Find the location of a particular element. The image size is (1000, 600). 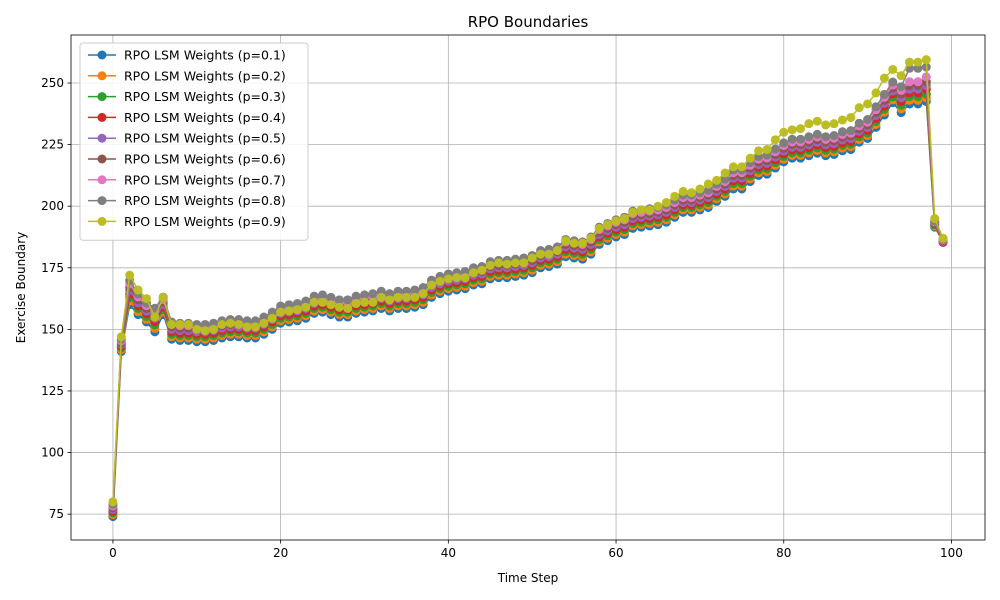

x-tick-label: 100 is located at coordinates (951, 553).